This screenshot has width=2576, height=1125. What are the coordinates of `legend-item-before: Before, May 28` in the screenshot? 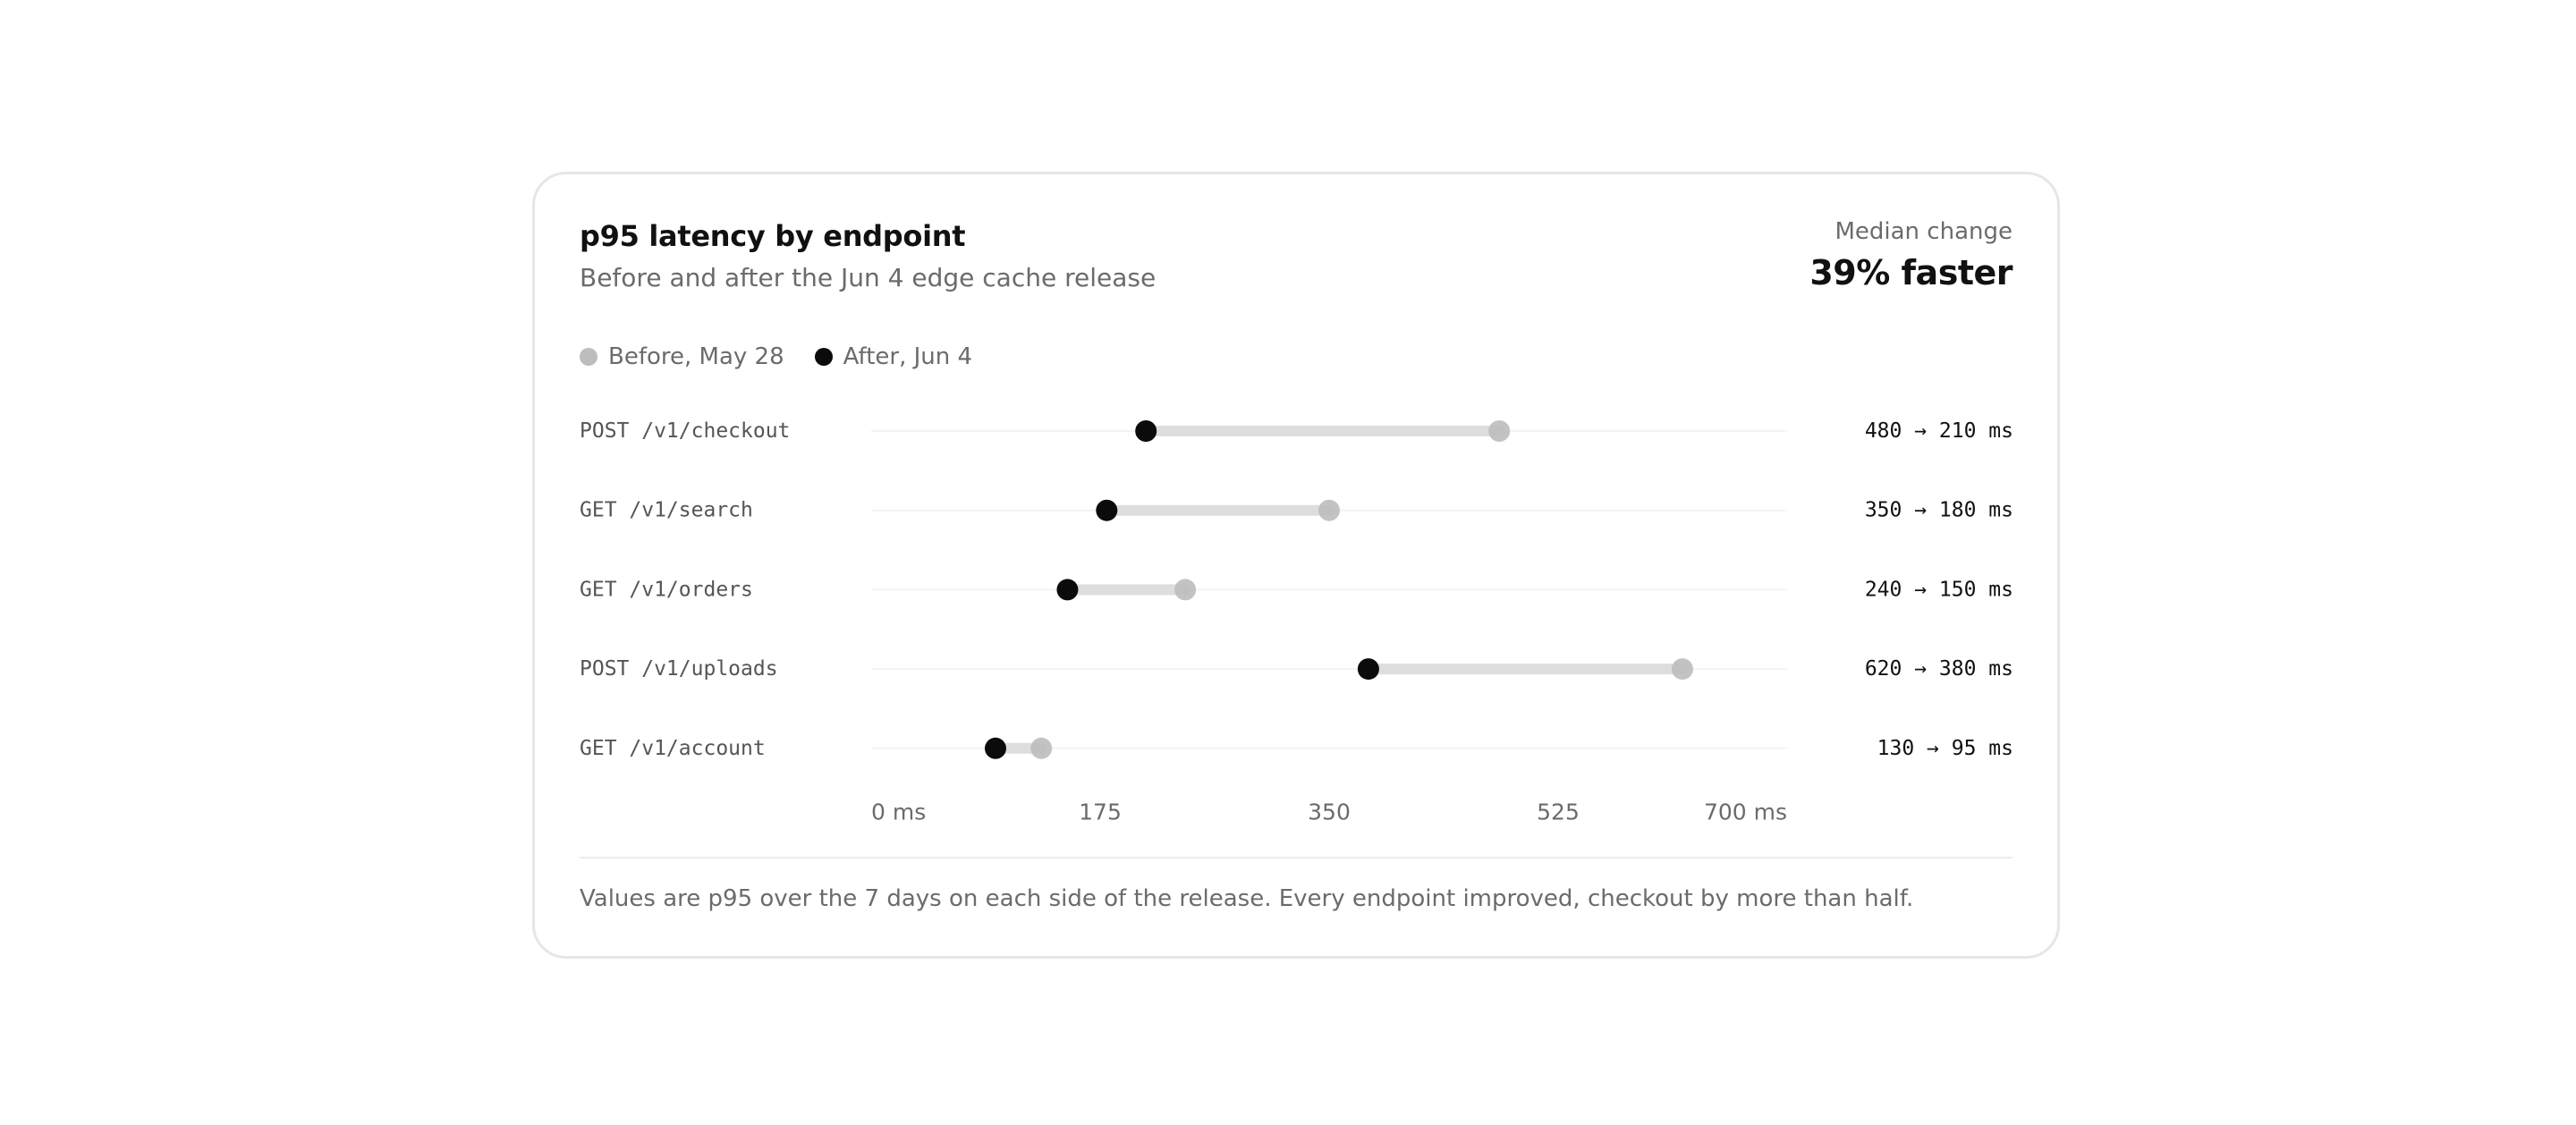 It's located at (682, 356).